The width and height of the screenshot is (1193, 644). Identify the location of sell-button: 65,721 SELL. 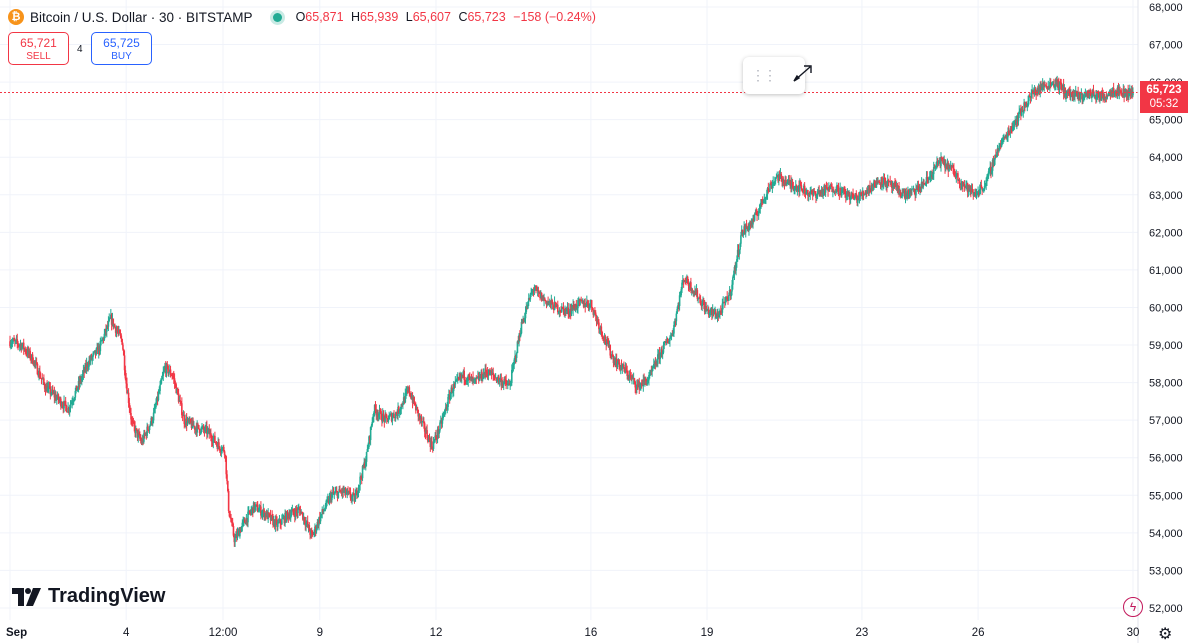
(38, 48).